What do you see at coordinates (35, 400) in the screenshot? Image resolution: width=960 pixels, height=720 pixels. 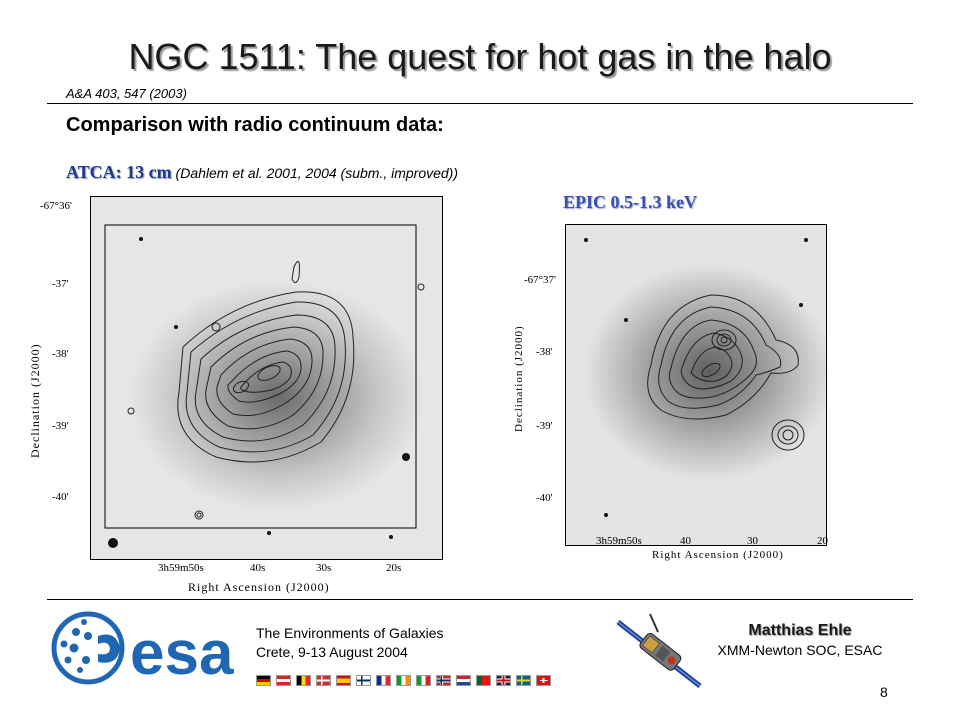 I see `left-y-axis-label: Declination (J2000)` at bounding box center [35, 400].